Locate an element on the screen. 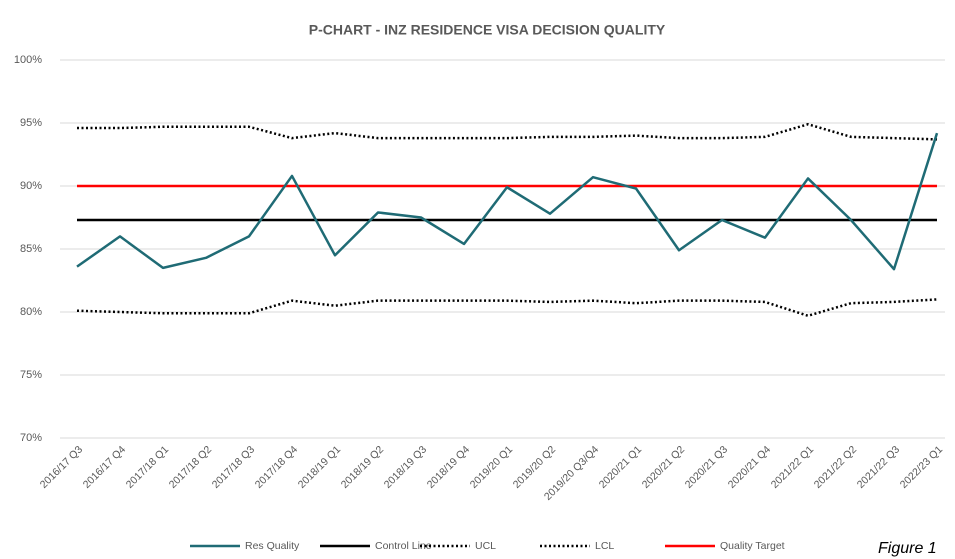 The height and width of the screenshot is (559, 955). y-tick-label: 80% is located at coordinates (31, 312).